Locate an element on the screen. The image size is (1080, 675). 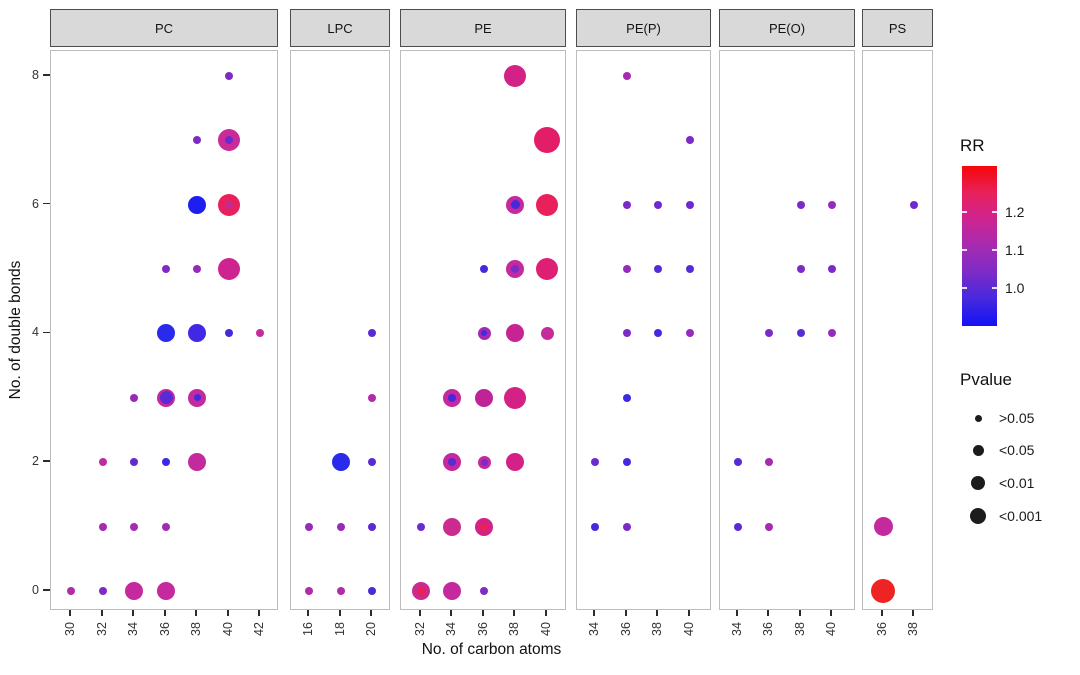
y-tick-label: 2 is located at coordinates (35, 461).